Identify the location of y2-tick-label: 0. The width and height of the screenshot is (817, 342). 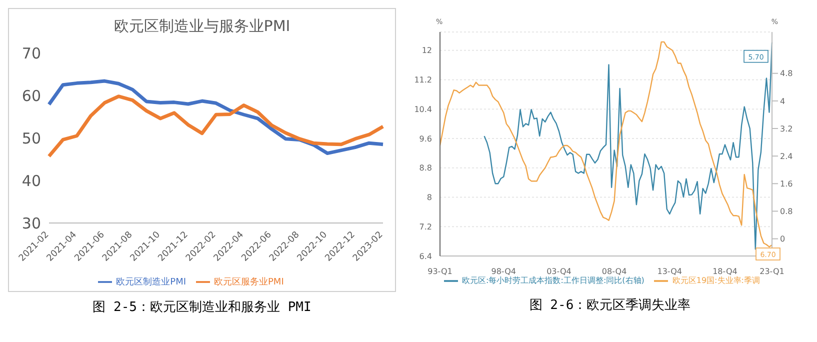
(783, 239).